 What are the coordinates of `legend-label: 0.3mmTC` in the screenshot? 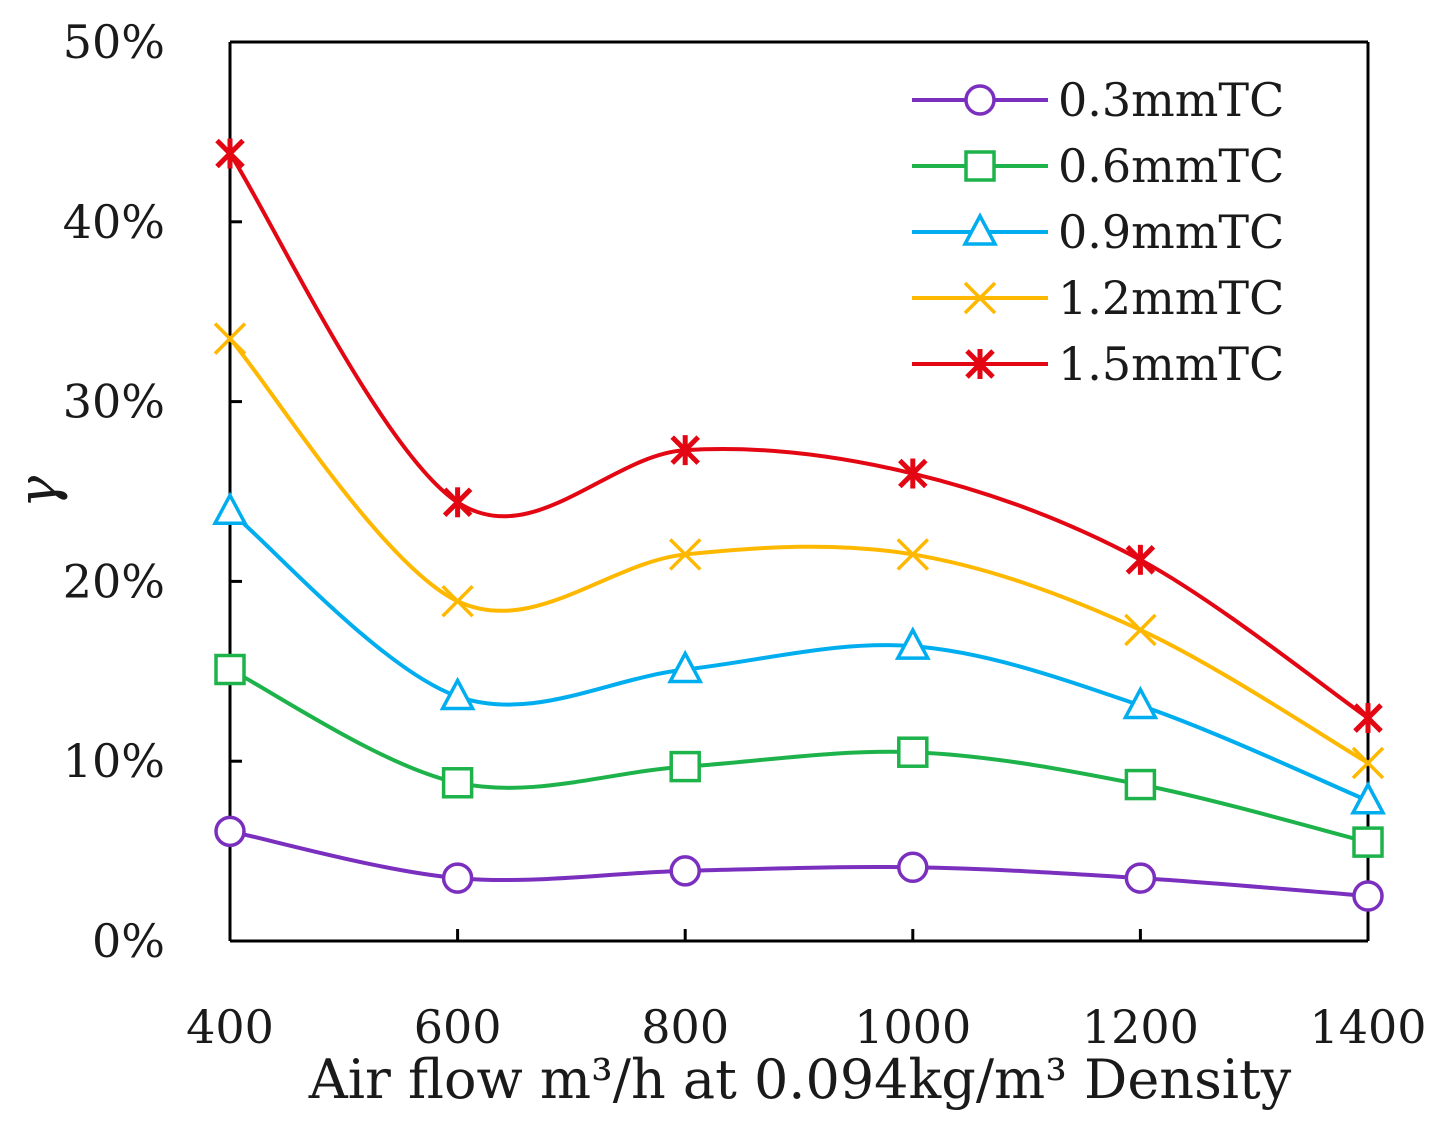 It's located at (1171, 100).